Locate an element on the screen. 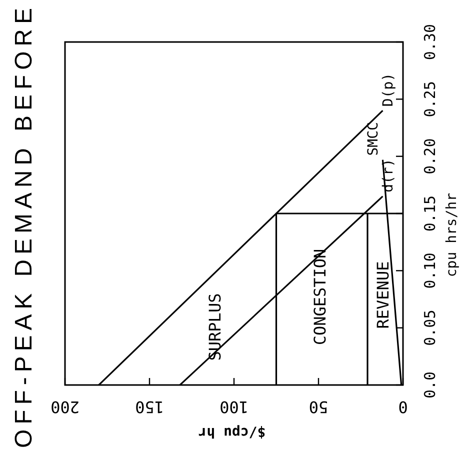 The width and height of the screenshot is (465, 456). annotation: SURPLUS is located at coordinates (215, 327).